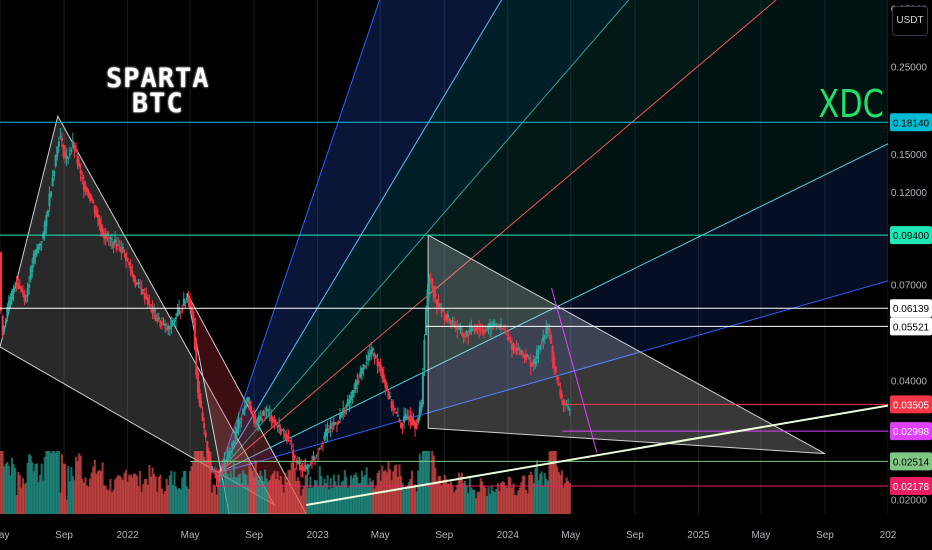  I want to click on currency-button: USDT, so click(910, 21).